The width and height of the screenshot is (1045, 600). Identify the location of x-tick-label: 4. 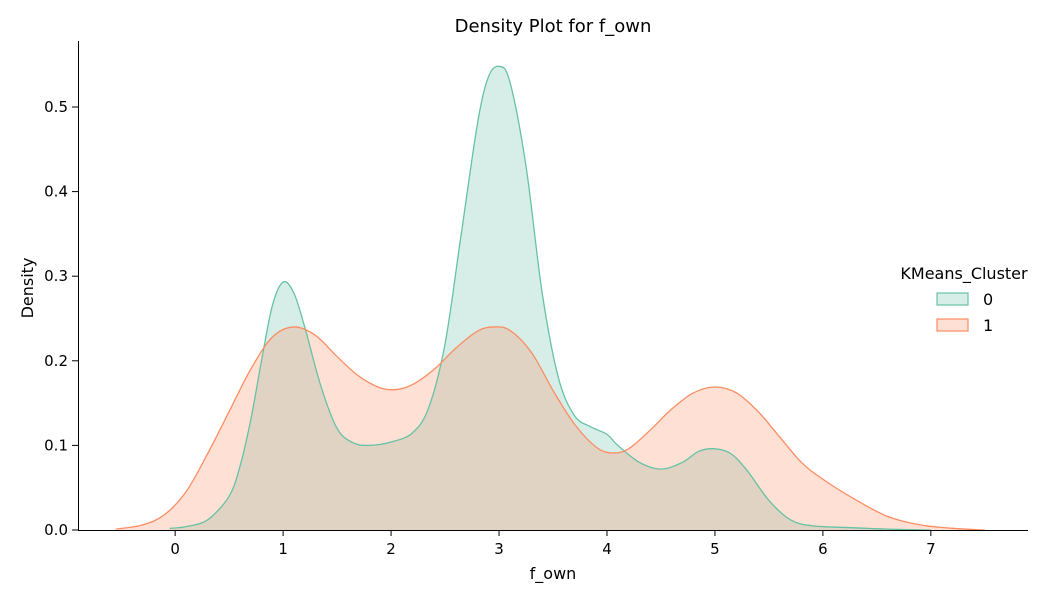
(607, 549).